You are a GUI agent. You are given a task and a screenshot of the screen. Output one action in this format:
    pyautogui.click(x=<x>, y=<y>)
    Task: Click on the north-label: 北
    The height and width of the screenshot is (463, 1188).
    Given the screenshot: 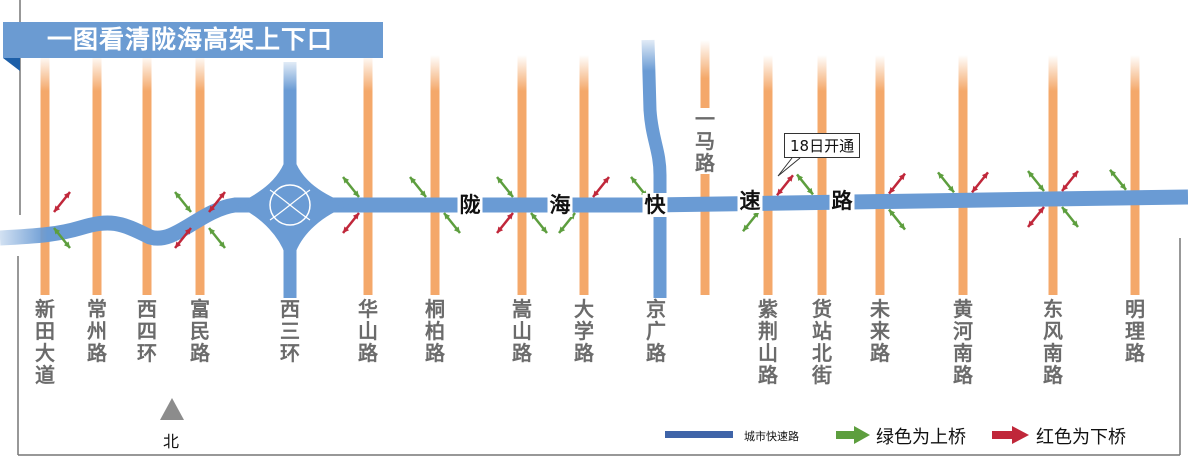 What is the action you would take?
    pyautogui.click(x=171, y=441)
    